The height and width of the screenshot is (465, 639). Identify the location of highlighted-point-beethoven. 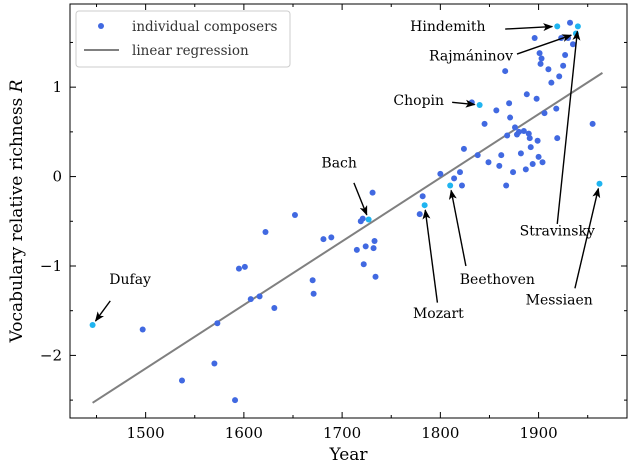
(450, 185).